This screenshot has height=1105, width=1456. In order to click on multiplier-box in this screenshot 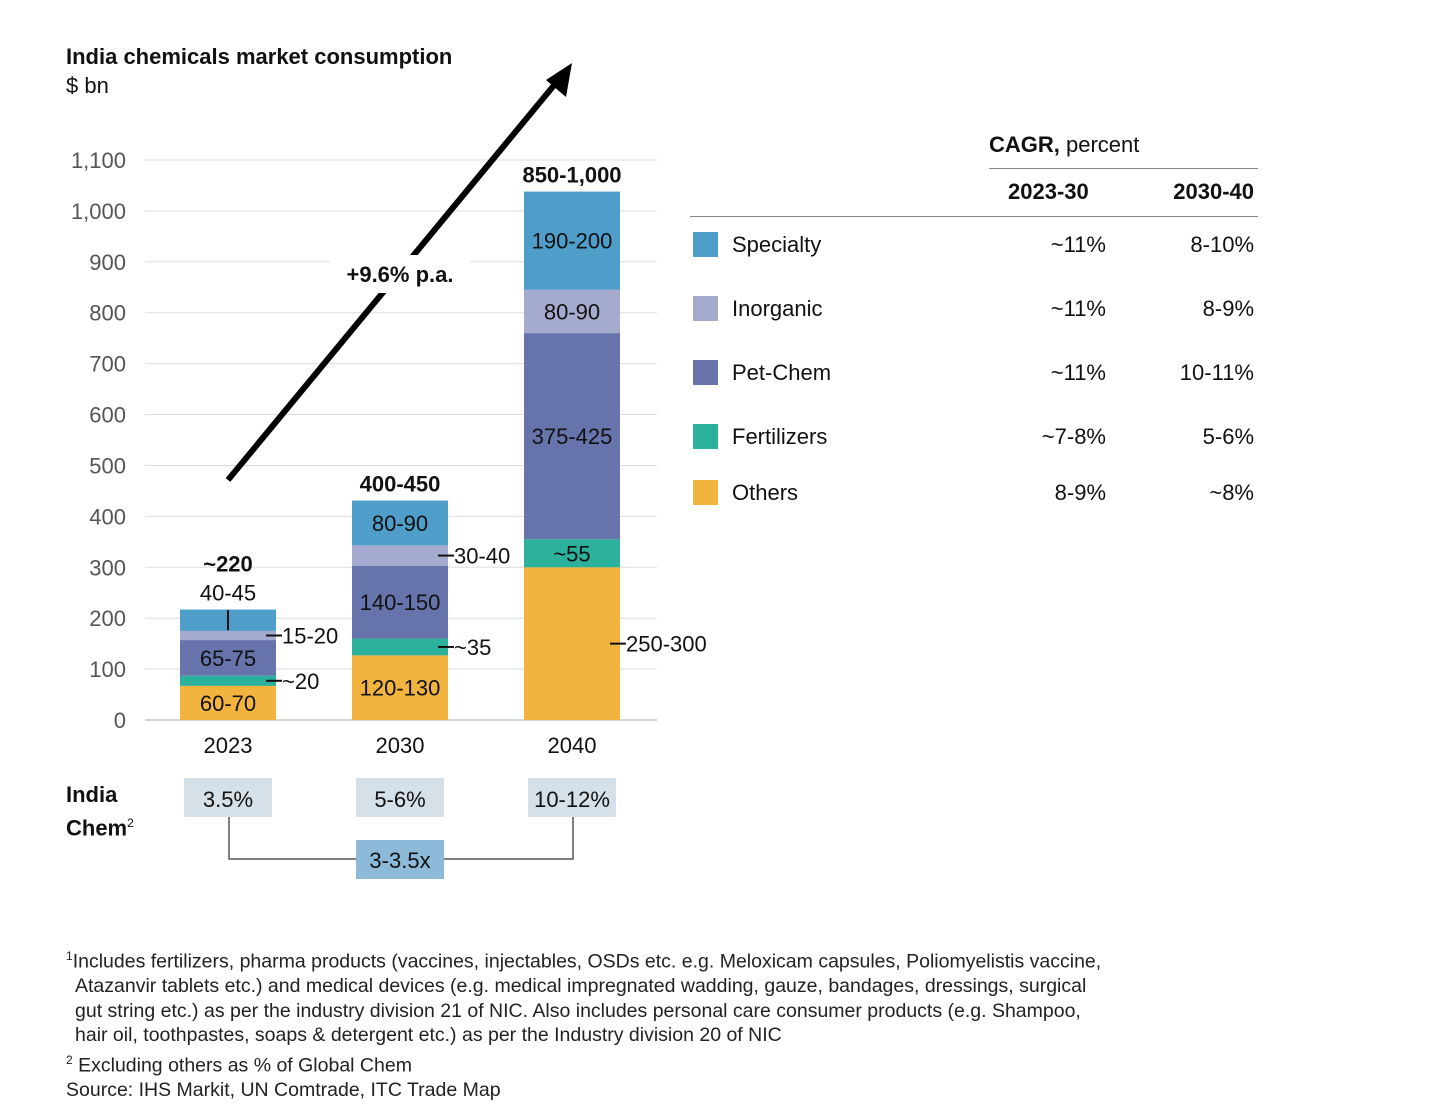, I will do `click(400, 859)`.